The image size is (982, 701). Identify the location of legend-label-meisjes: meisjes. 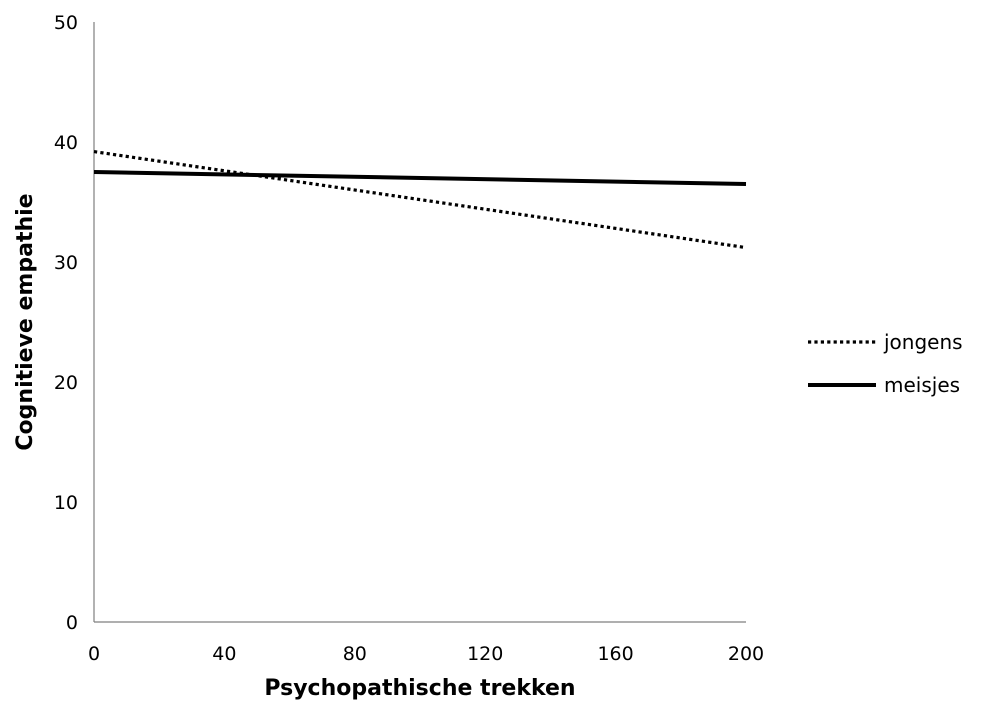
(922, 385).